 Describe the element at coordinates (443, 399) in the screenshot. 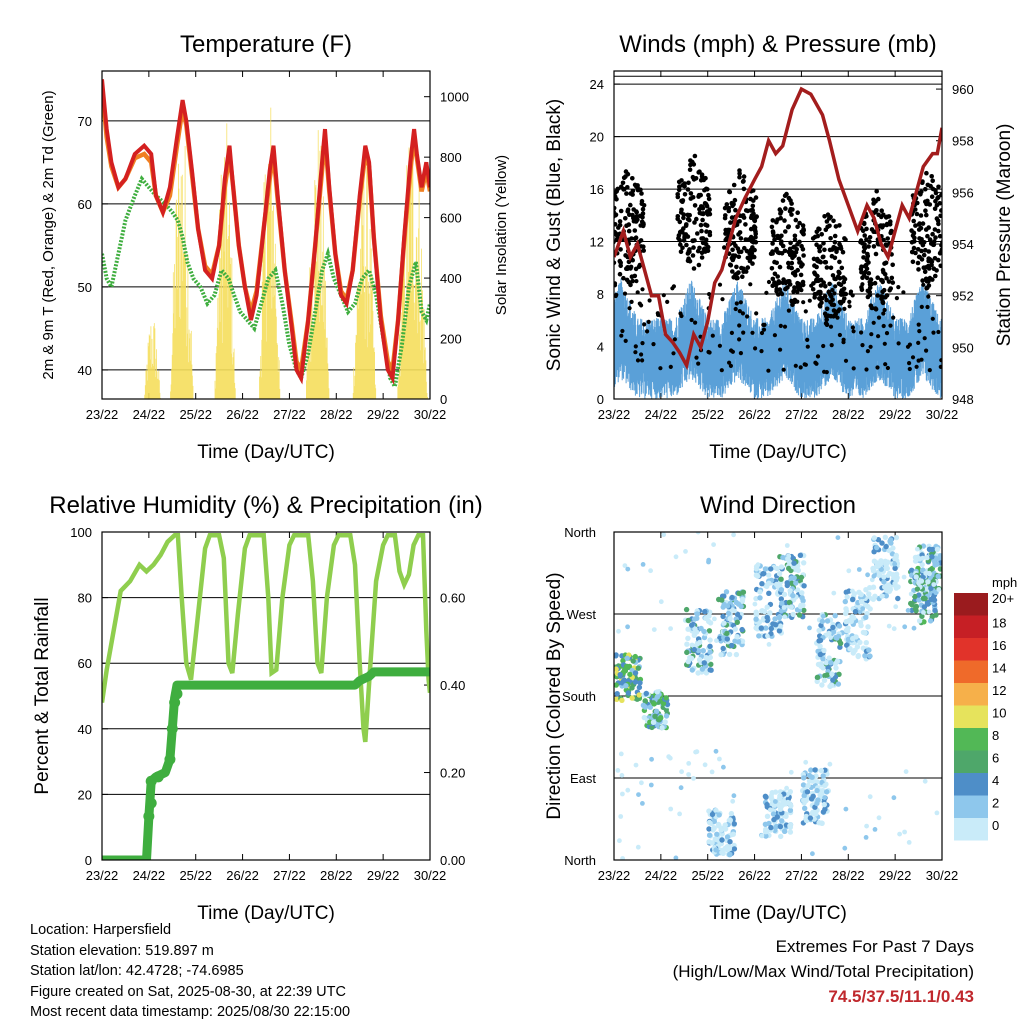

I see `y-tick-label-right: 0` at that location.